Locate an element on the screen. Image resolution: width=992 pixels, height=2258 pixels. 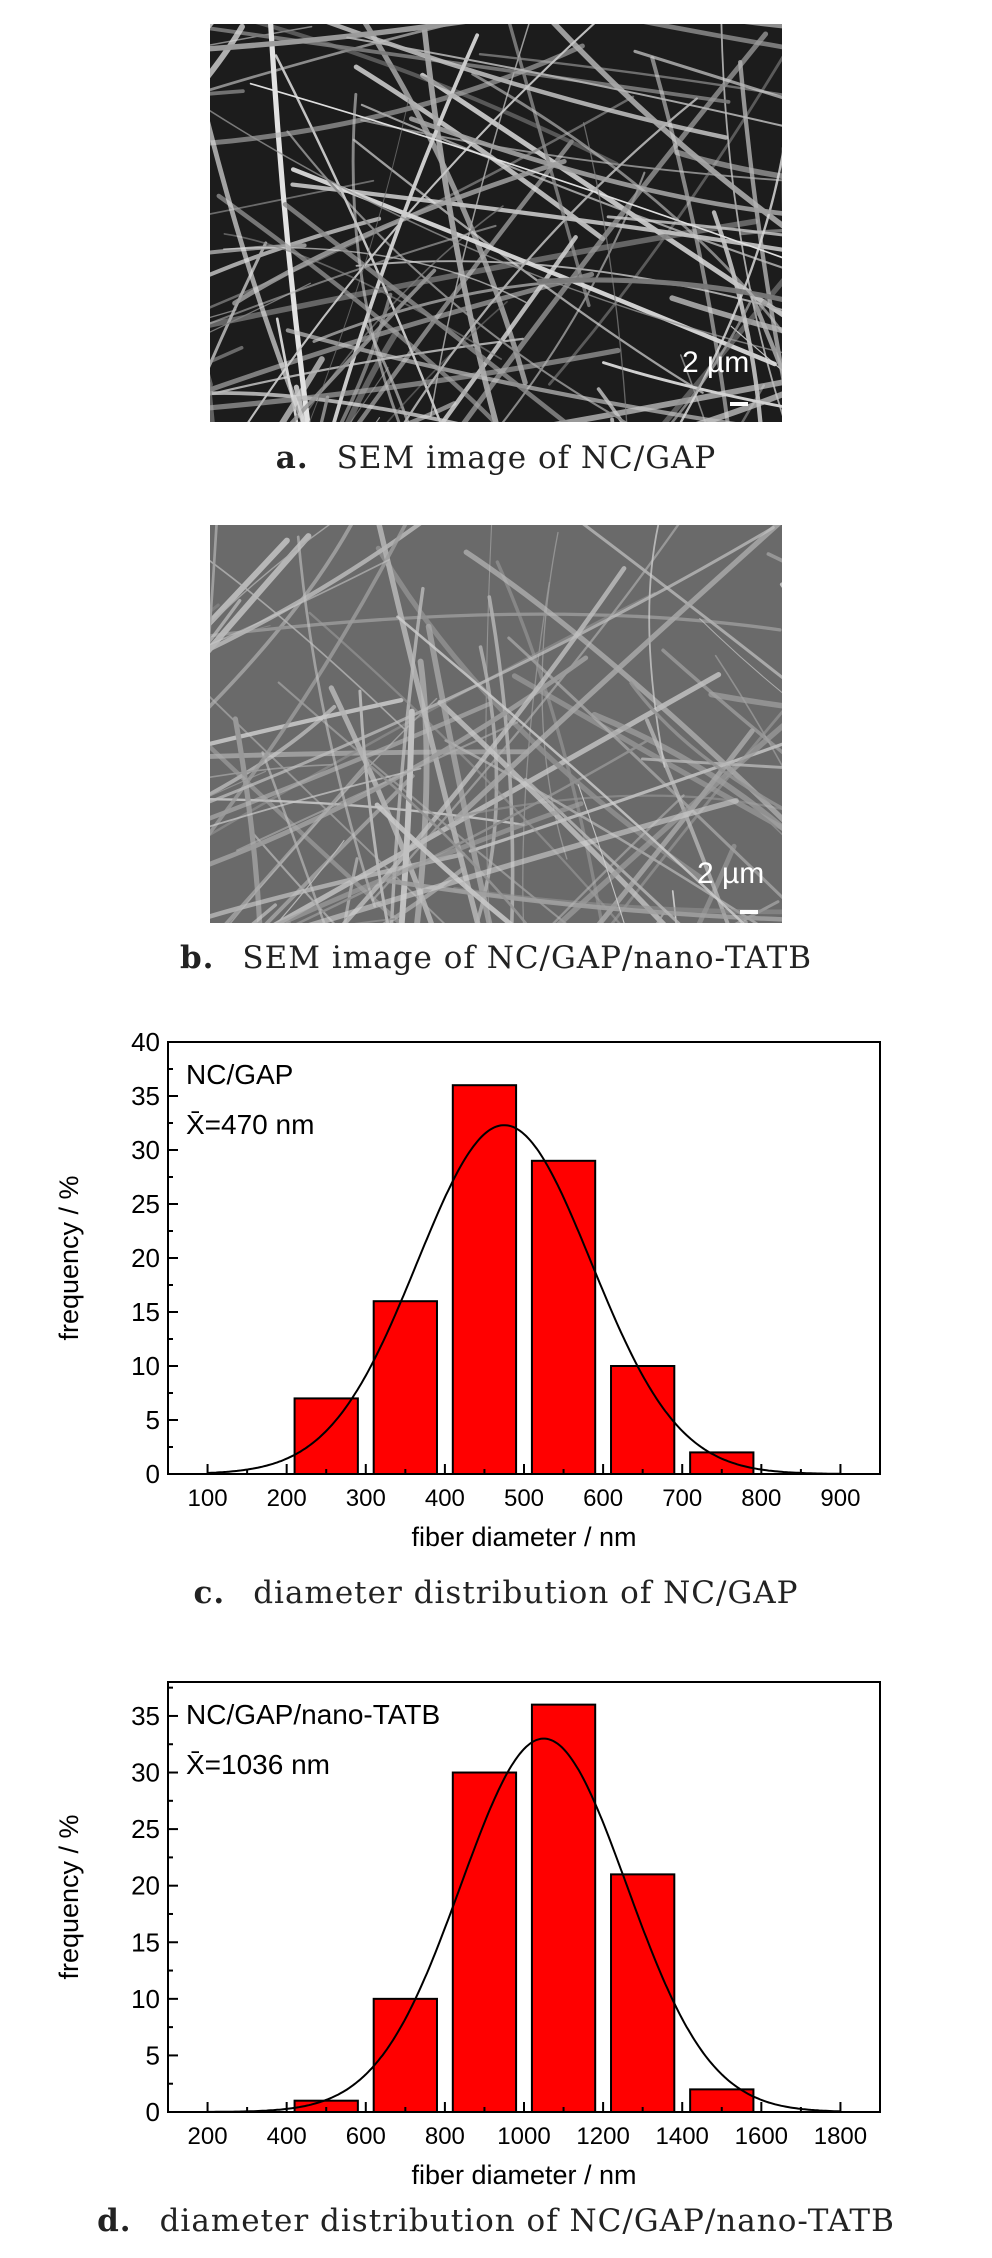
annotation-mean: X̄=470 nm is located at coordinates (250, 1124).